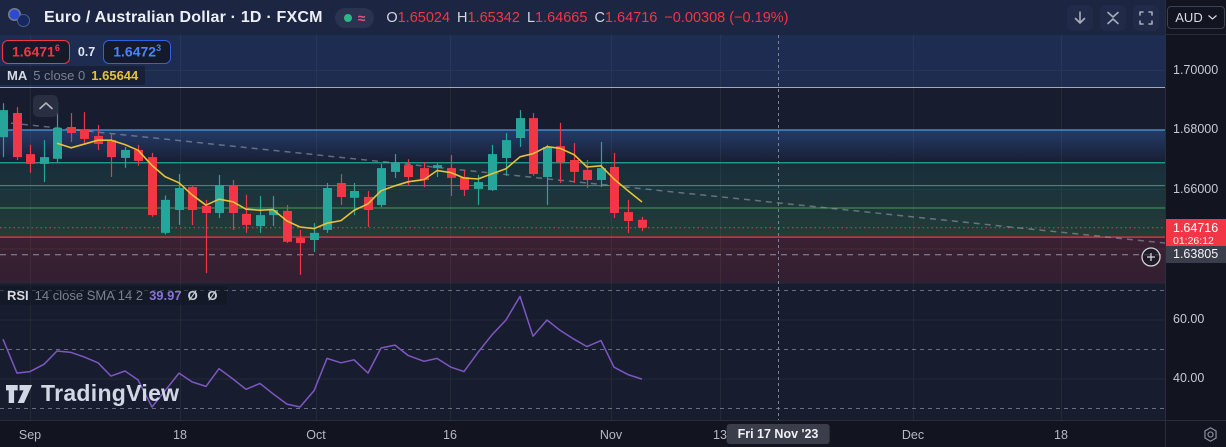 The image size is (1226, 447). Describe the element at coordinates (20, 18) in the screenshot. I see `instrument-flag-icon` at that location.